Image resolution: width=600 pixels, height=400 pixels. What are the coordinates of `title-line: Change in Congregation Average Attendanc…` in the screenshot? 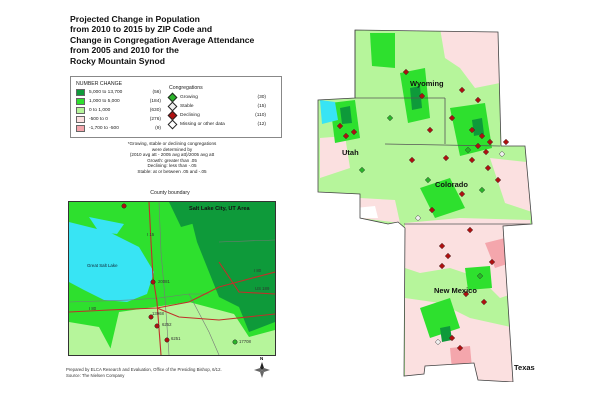 It's located at (162, 39).